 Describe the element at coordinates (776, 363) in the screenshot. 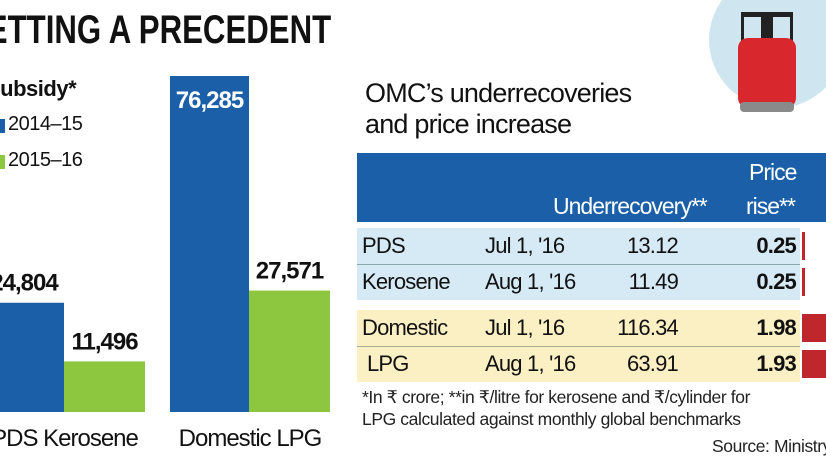

I see `row-price-rise: 1.93` at that location.